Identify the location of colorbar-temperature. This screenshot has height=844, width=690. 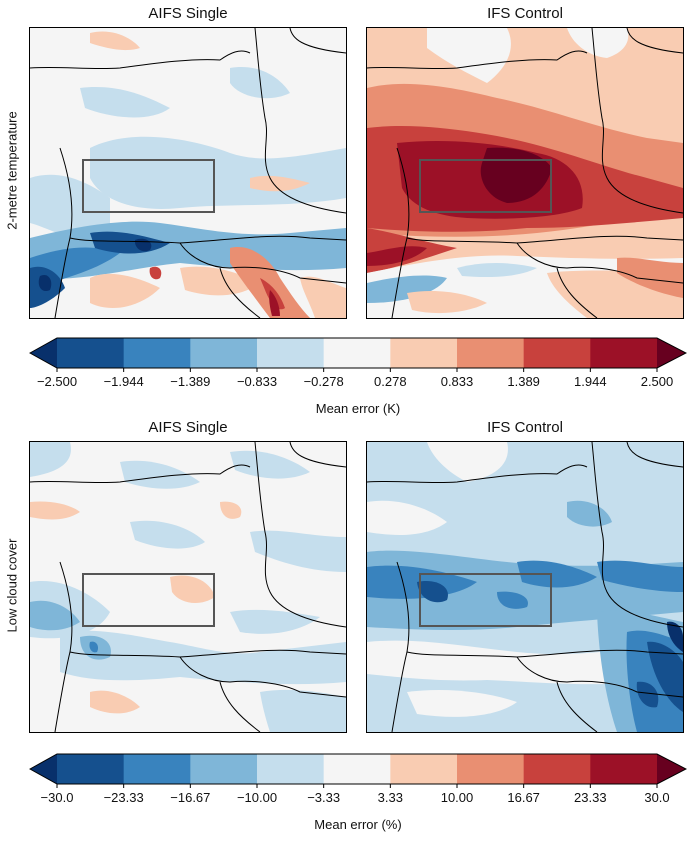
(358, 356).